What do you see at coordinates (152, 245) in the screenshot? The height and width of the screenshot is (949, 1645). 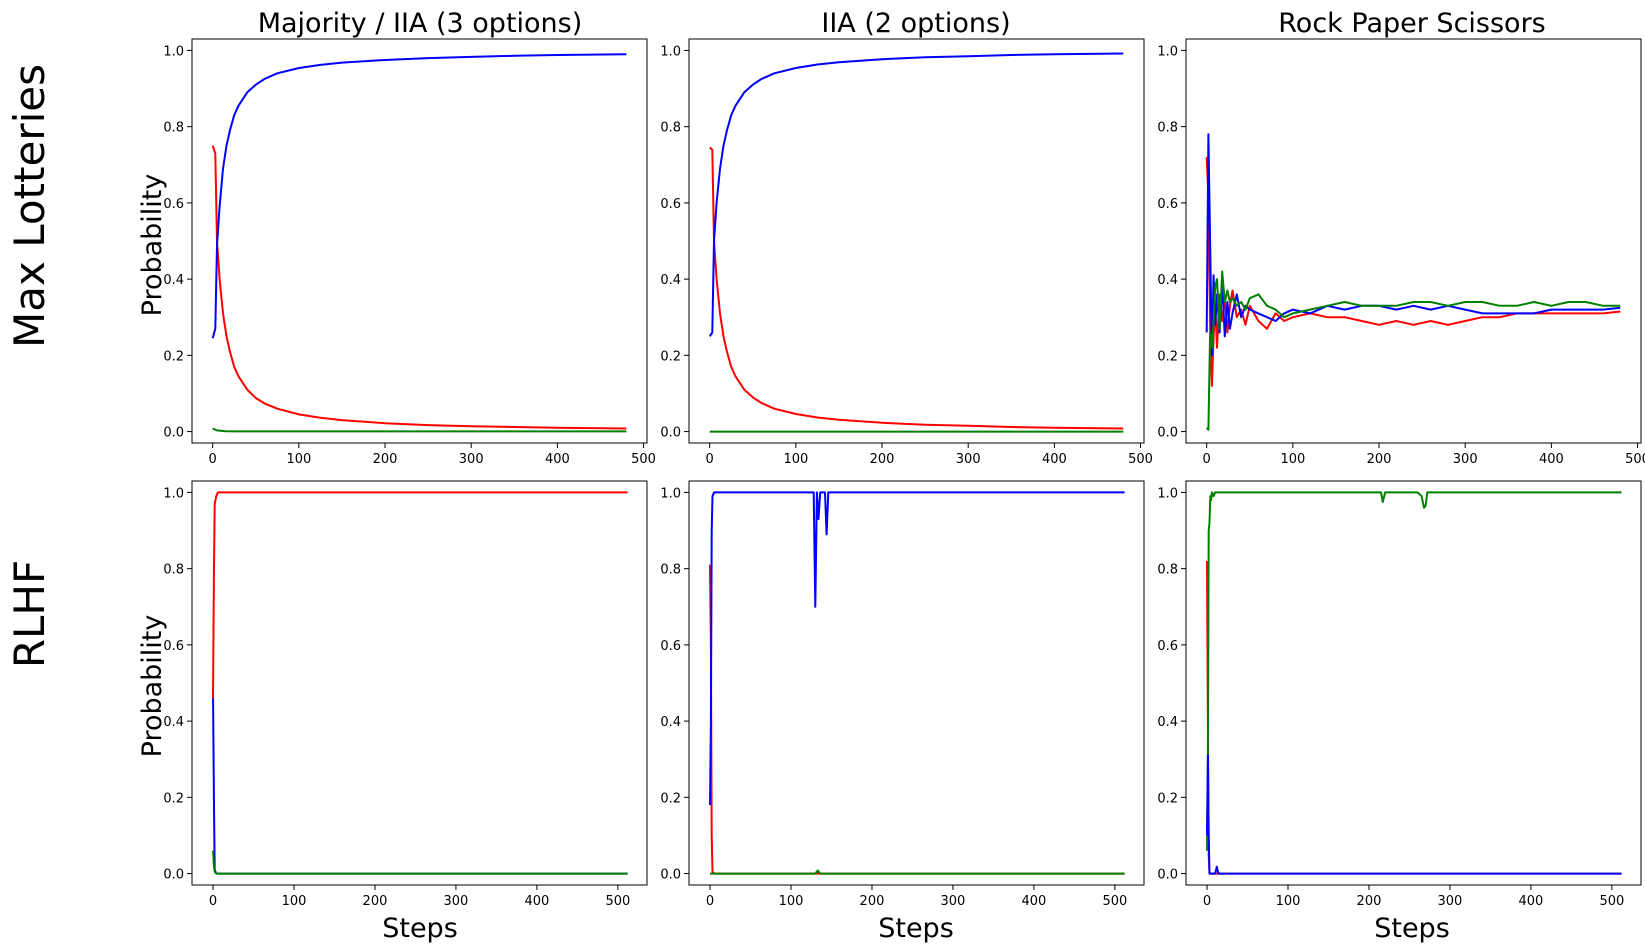 I see `y-axis-label-top: Probability` at bounding box center [152, 245].